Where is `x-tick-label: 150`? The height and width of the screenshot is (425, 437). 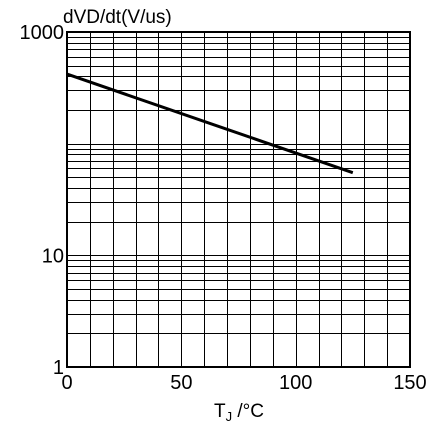 x-tick-label: 150 is located at coordinates (409, 383).